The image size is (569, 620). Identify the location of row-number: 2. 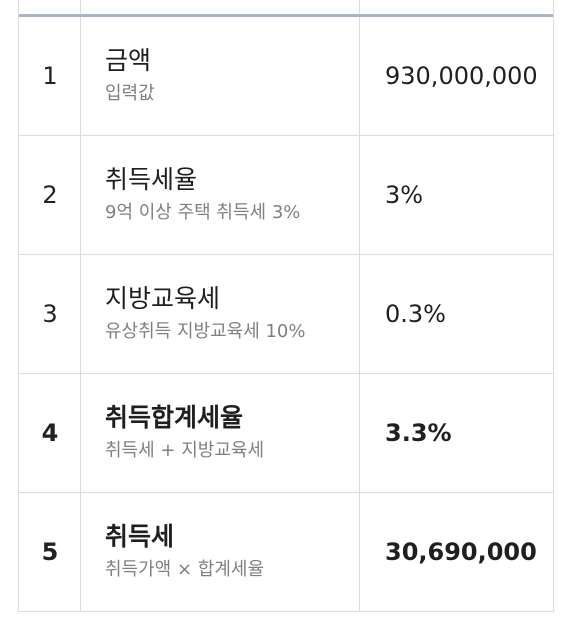
(50, 195).